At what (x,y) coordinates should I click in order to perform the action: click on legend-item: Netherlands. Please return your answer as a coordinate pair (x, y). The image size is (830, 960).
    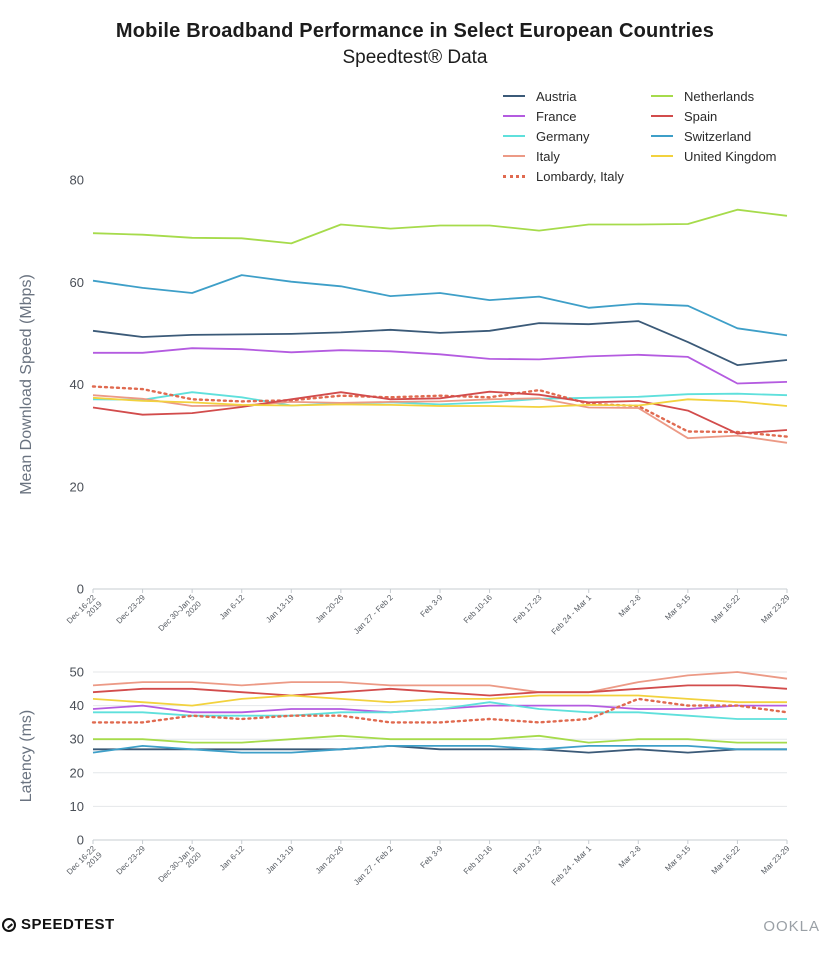
    Looking at the image, I should click on (702, 96).